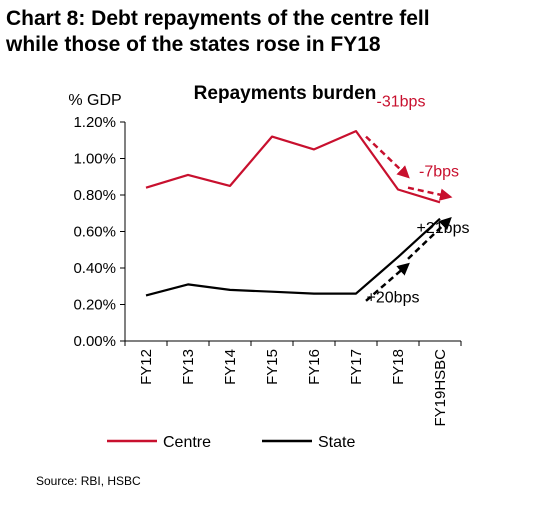  Describe the element at coordinates (94, 341) in the screenshot. I see `y-tick-label: 0.00%` at that location.